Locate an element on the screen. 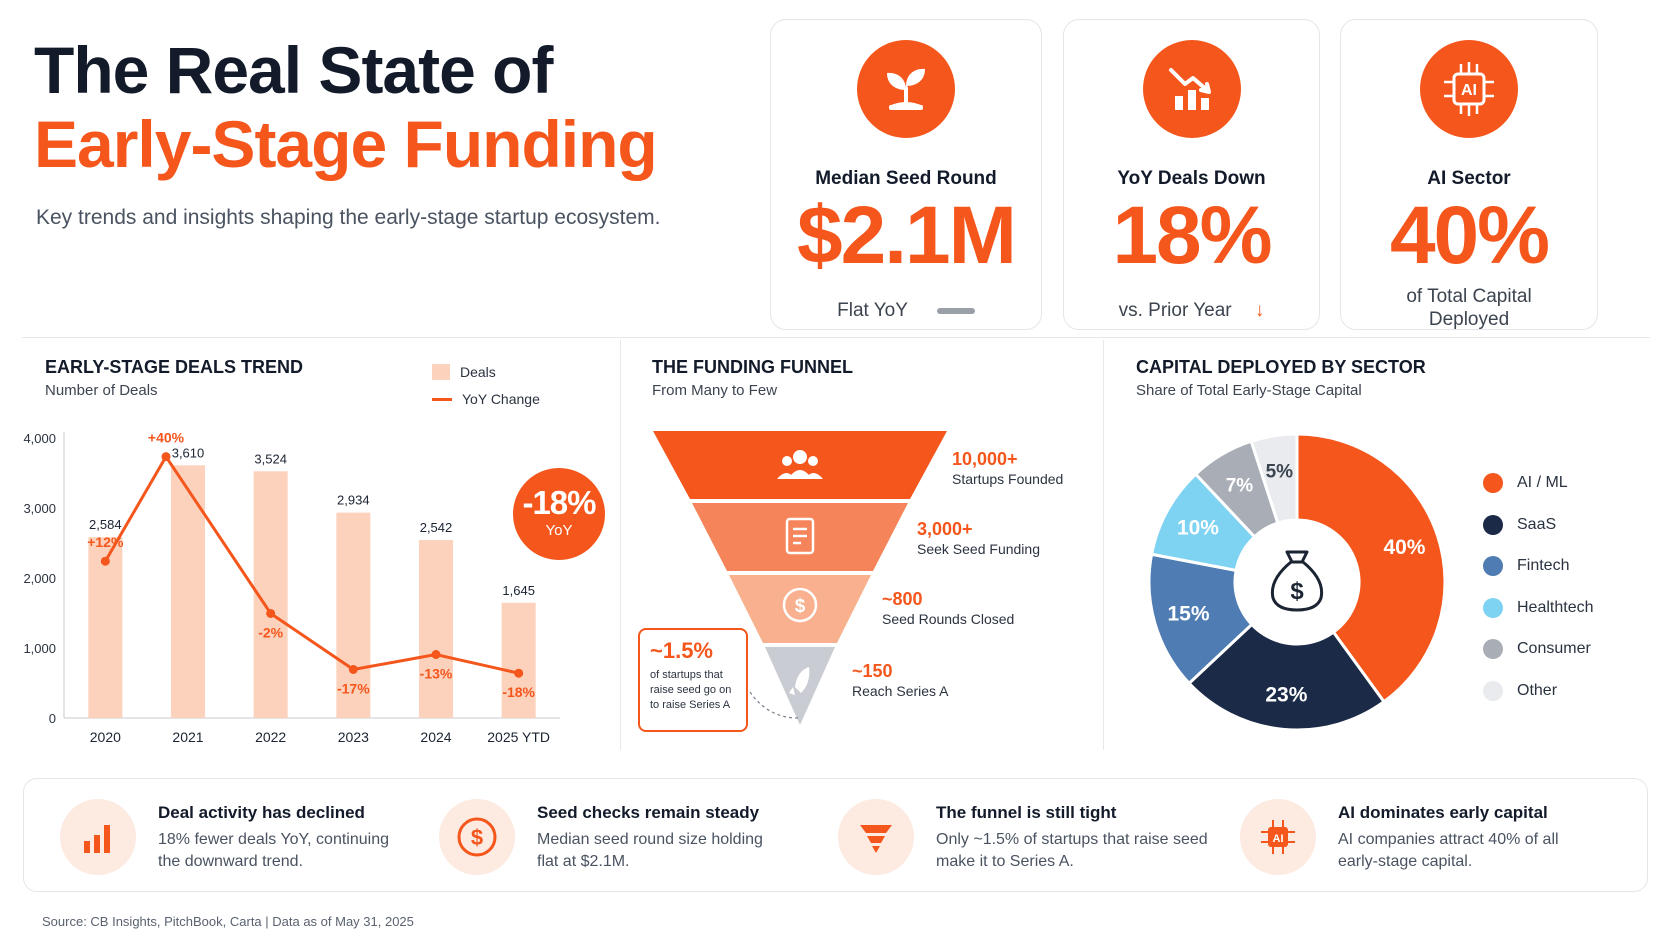 The image size is (1672, 941). money-bag-icon: $ is located at coordinates (1297, 581).